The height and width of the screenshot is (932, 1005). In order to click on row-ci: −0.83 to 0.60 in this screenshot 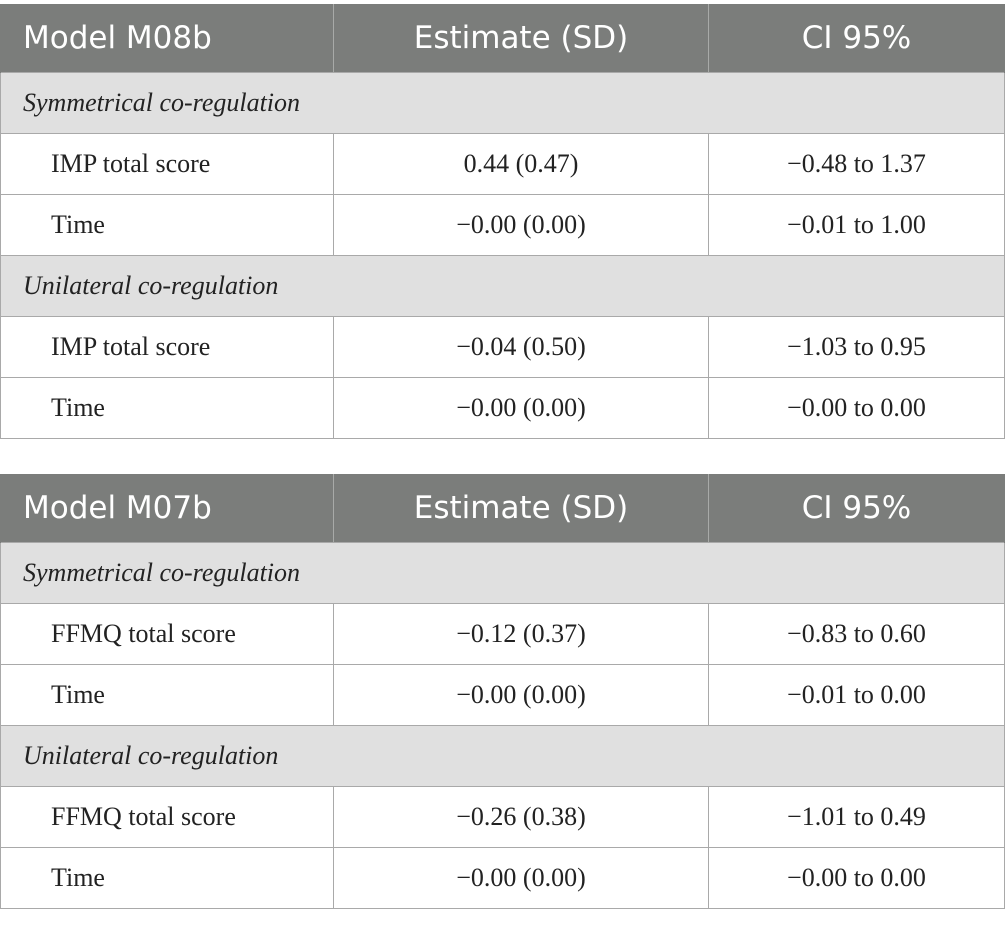, I will do `click(856, 634)`.